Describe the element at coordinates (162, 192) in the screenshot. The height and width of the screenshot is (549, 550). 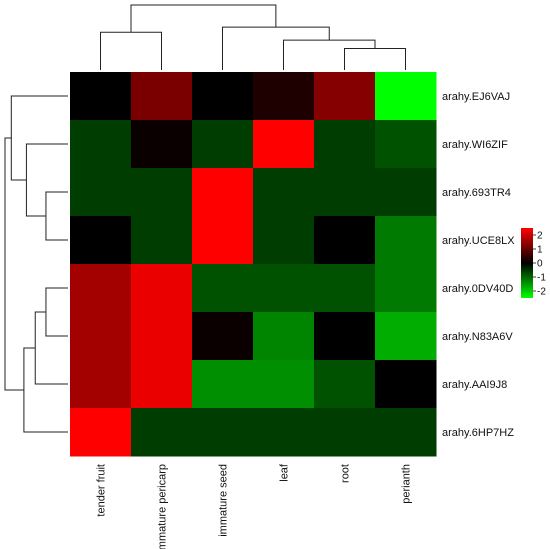
I see `cell-arahy-693tr4-immature-pericarp` at that location.